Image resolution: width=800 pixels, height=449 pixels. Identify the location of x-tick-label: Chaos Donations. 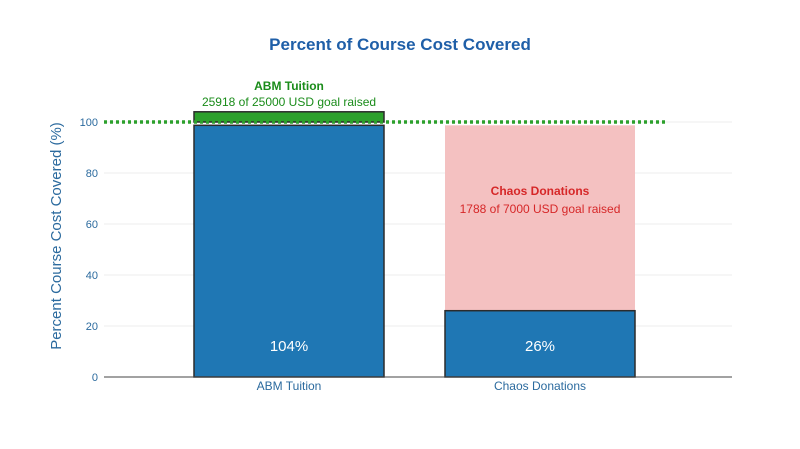
(540, 386).